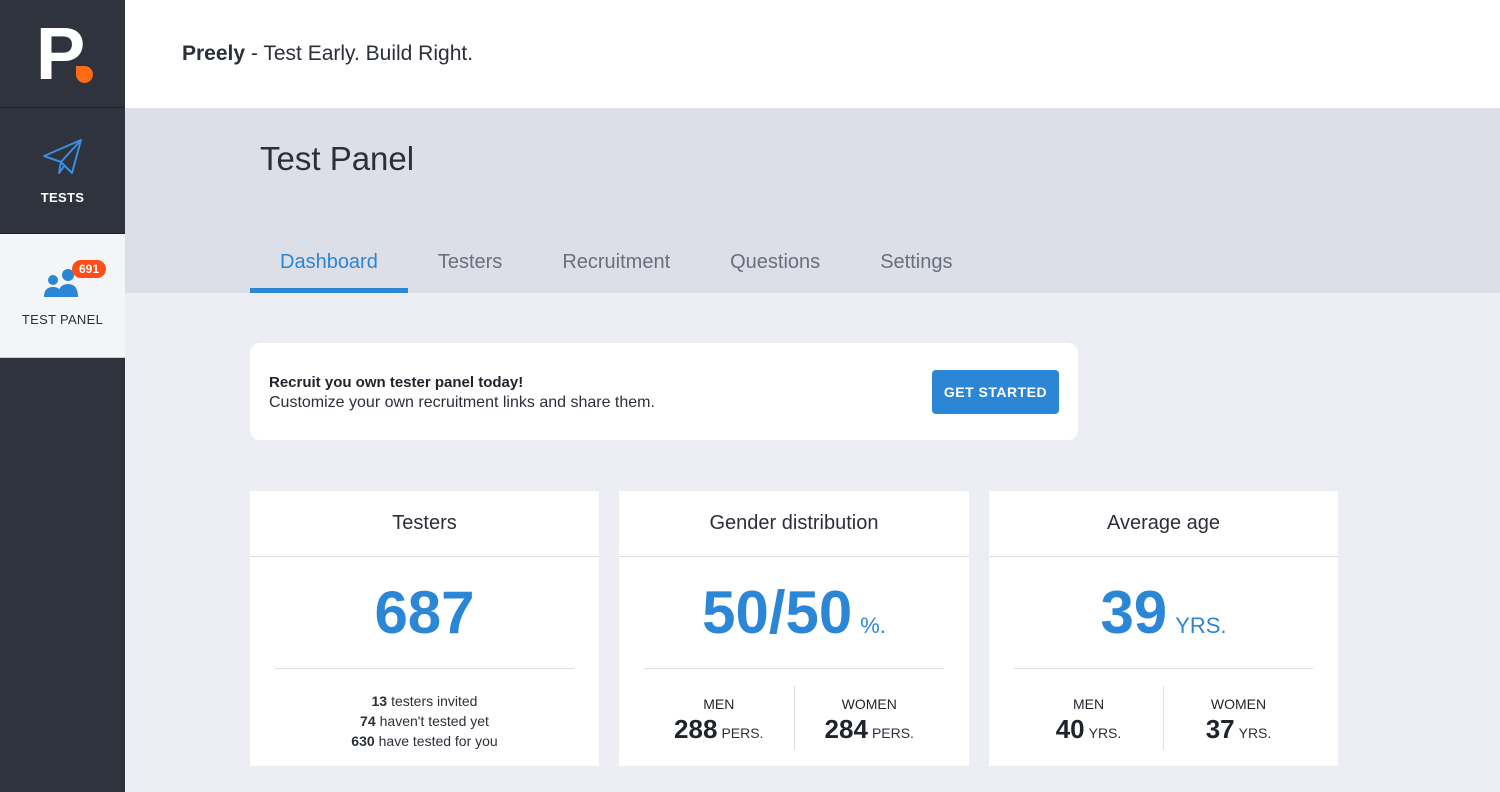 The image size is (1500, 792). What do you see at coordinates (1201, 625) in the screenshot?
I see `average-age-unit: YRS.` at bounding box center [1201, 625].